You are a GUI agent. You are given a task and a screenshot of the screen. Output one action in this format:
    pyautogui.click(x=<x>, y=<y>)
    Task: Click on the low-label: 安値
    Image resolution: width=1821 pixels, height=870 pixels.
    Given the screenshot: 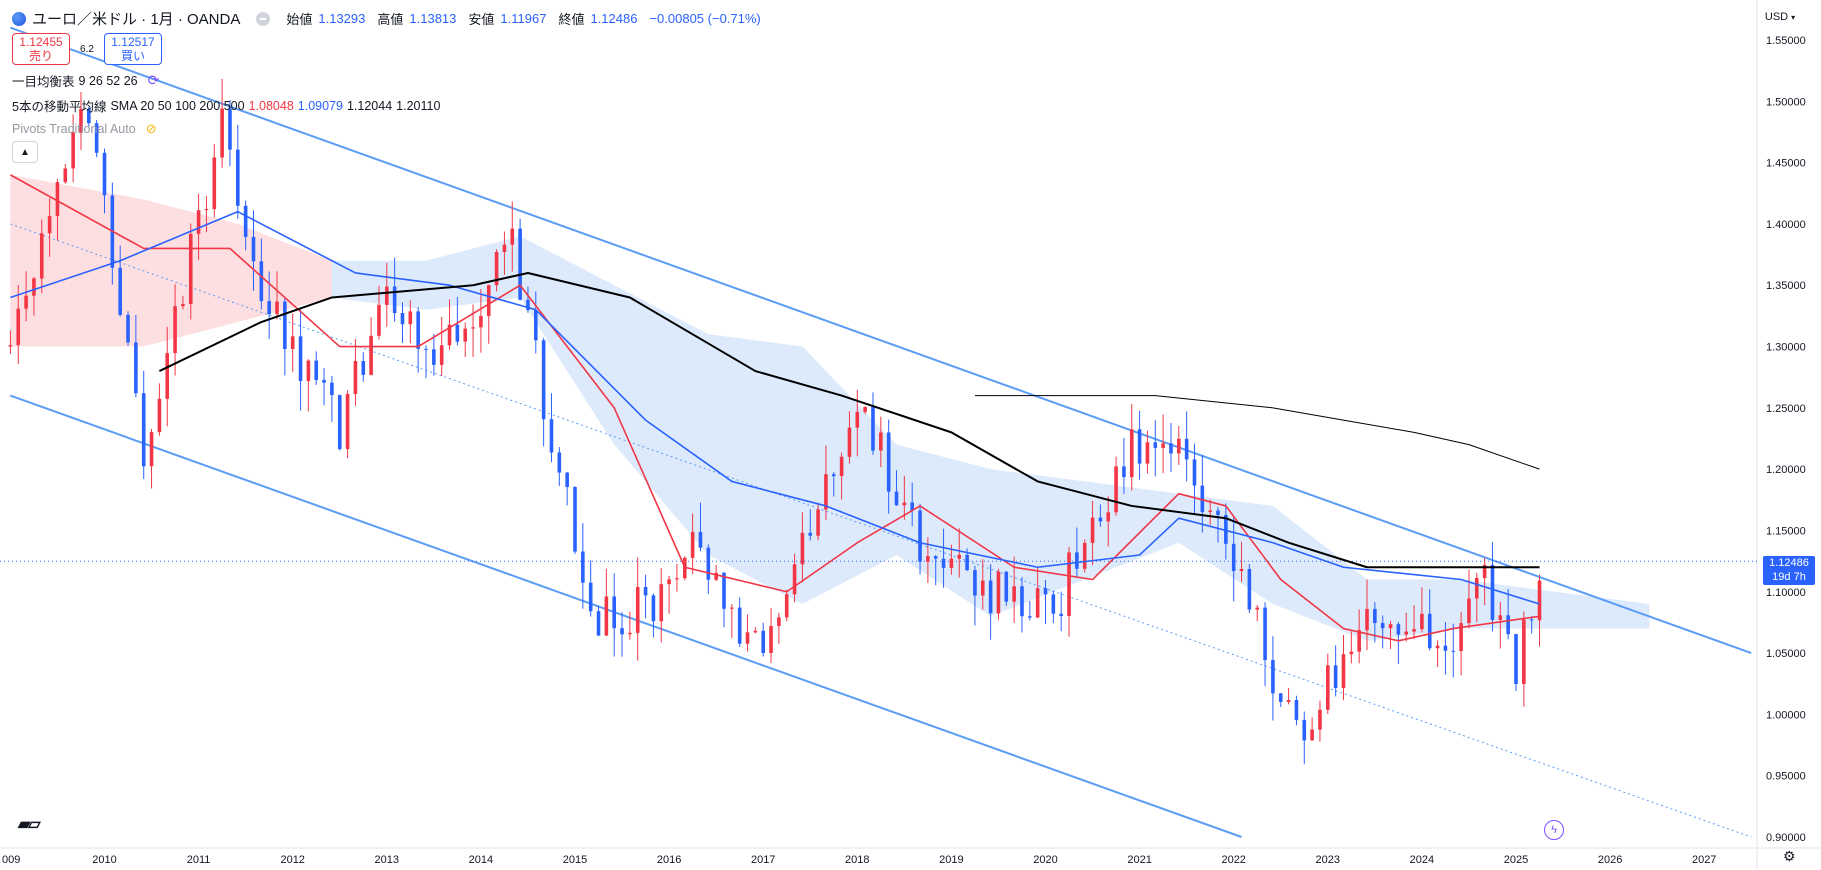 What is the action you would take?
    pyautogui.click(x=481, y=19)
    